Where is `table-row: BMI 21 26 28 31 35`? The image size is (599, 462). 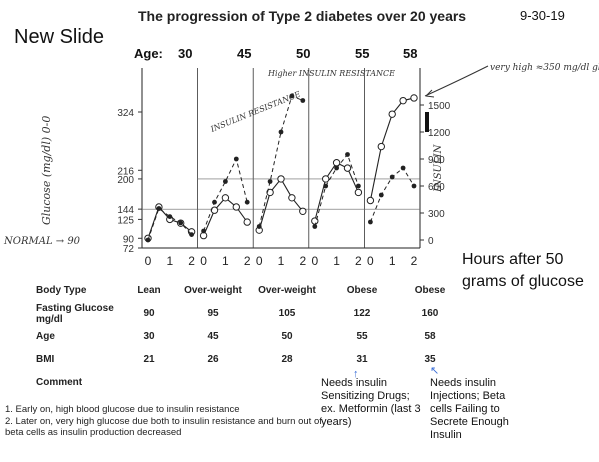
table-row: BMI 21 26 28 31 35 is located at coordinates (247, 359).